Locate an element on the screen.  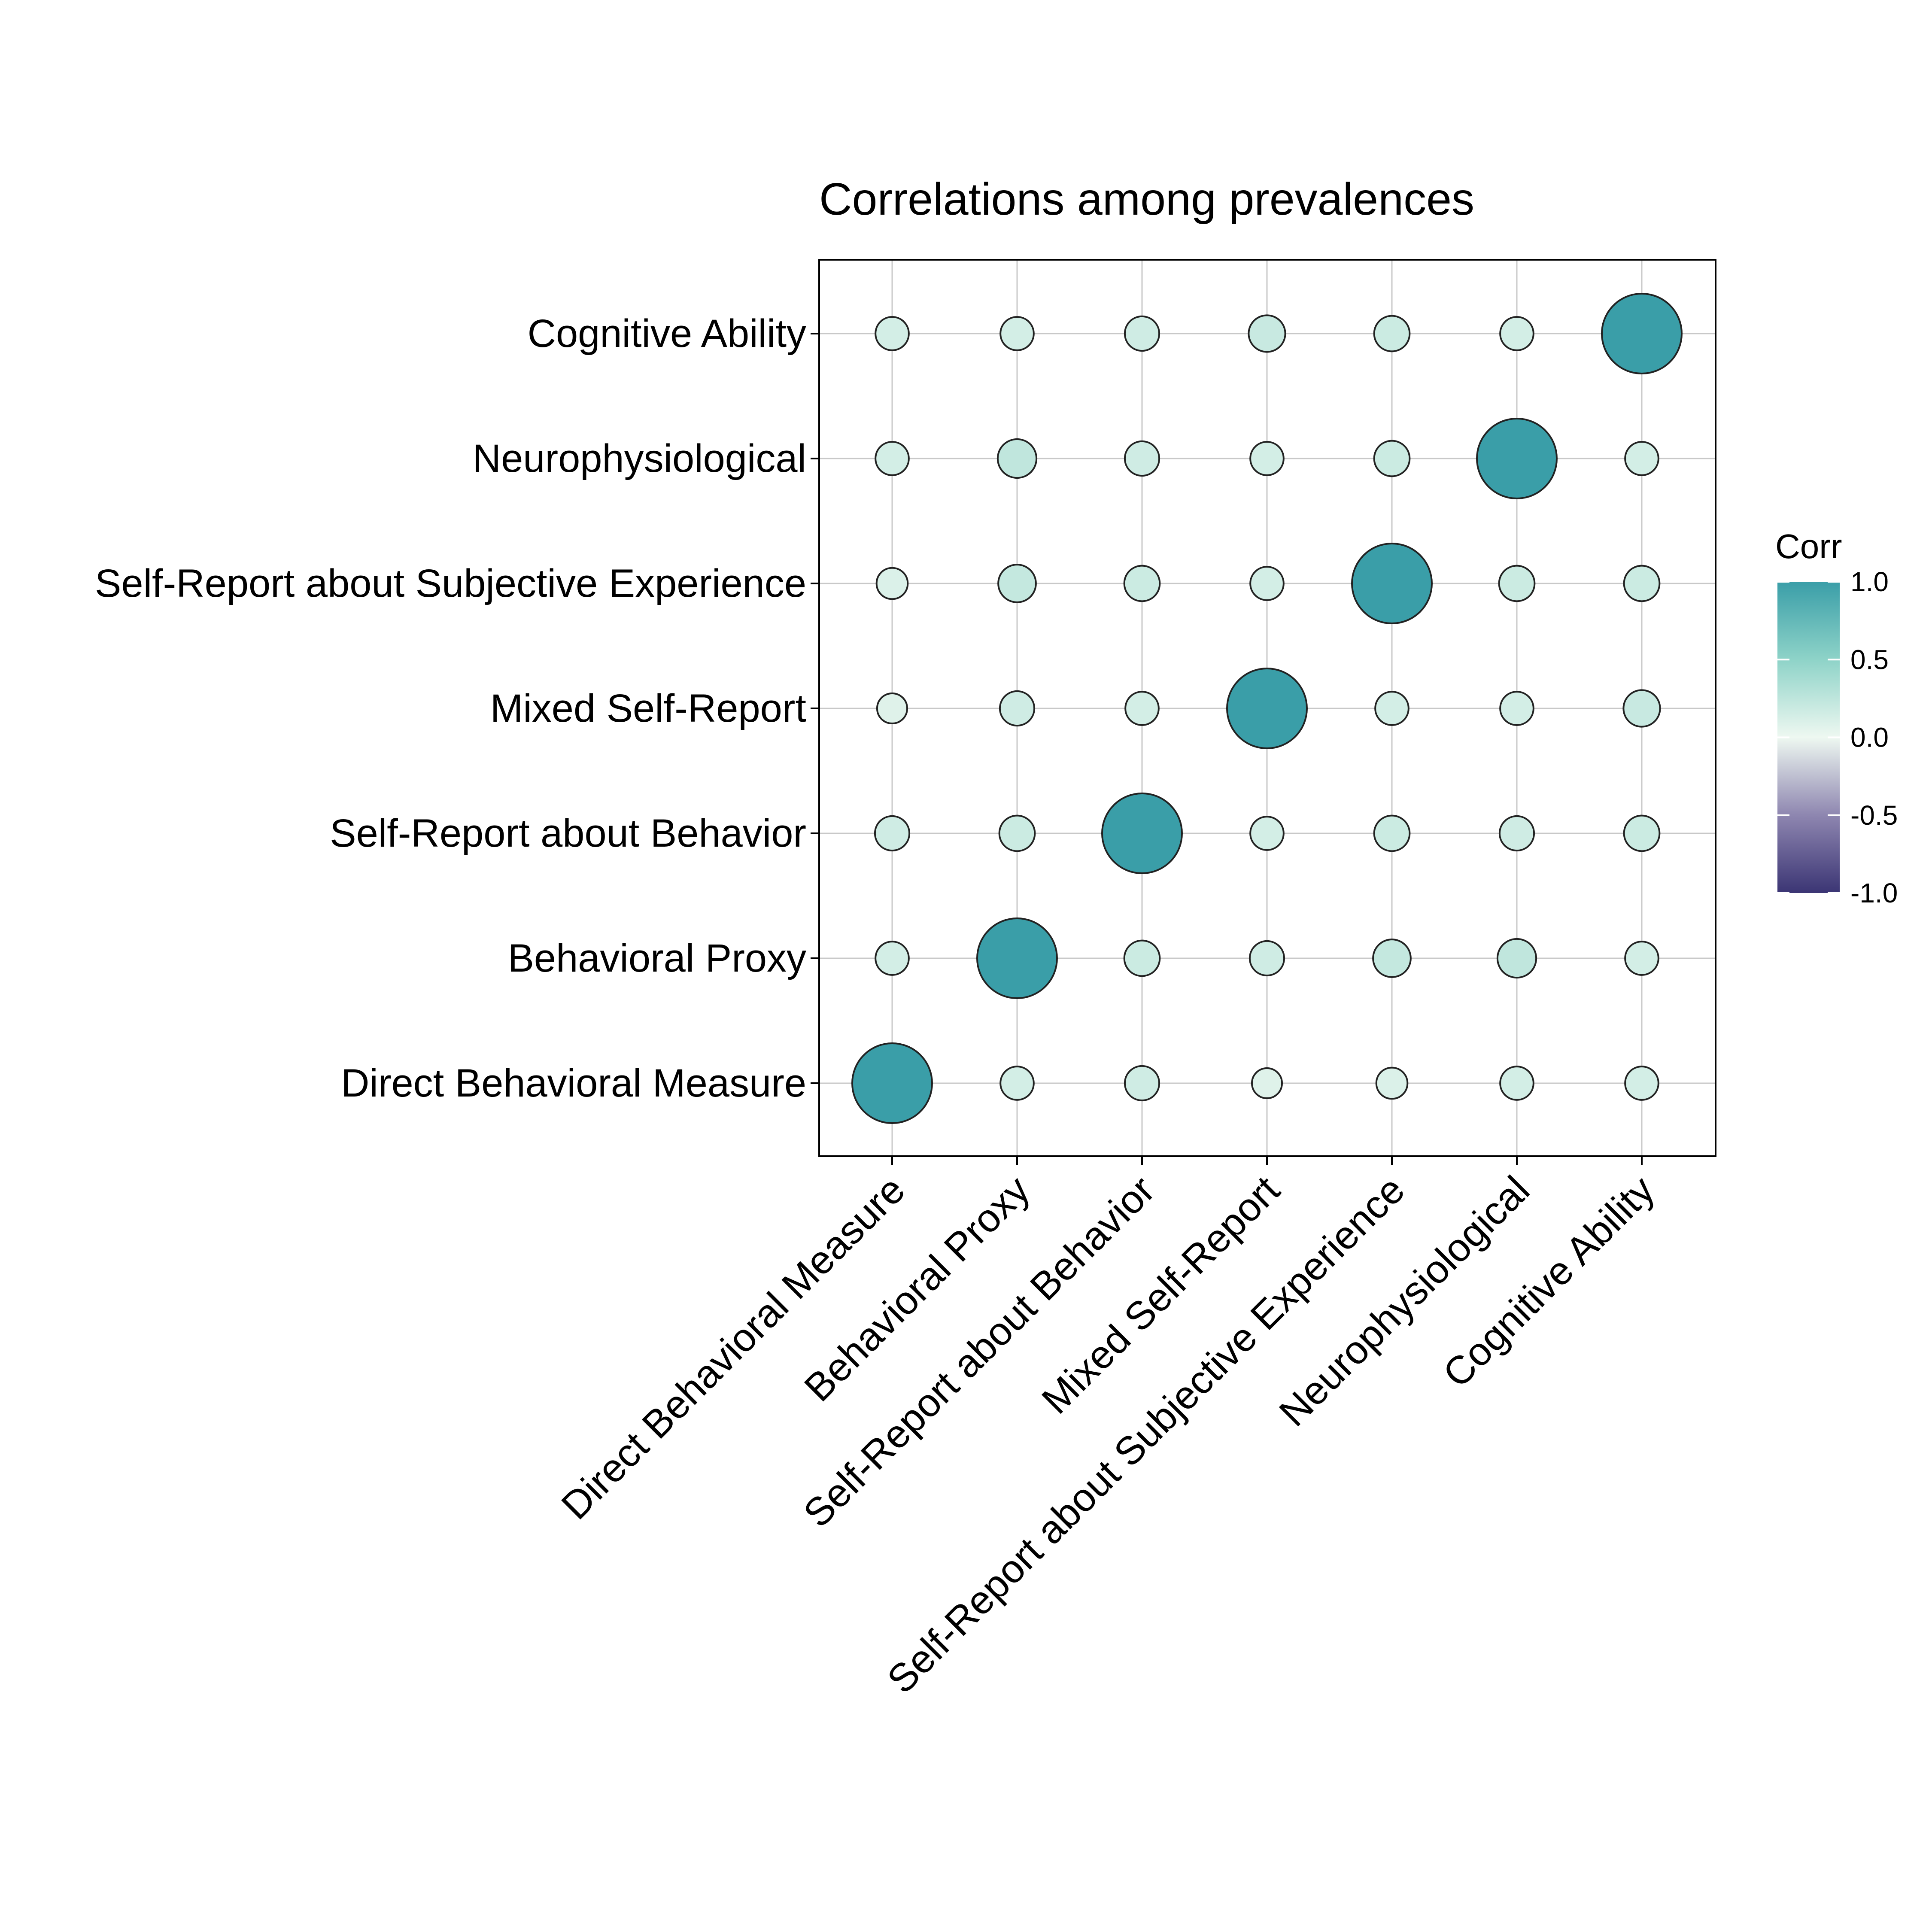
bubble-cognitive-ability-vs-direct-behavioral-measure is located at coordinates (1642, 1083).